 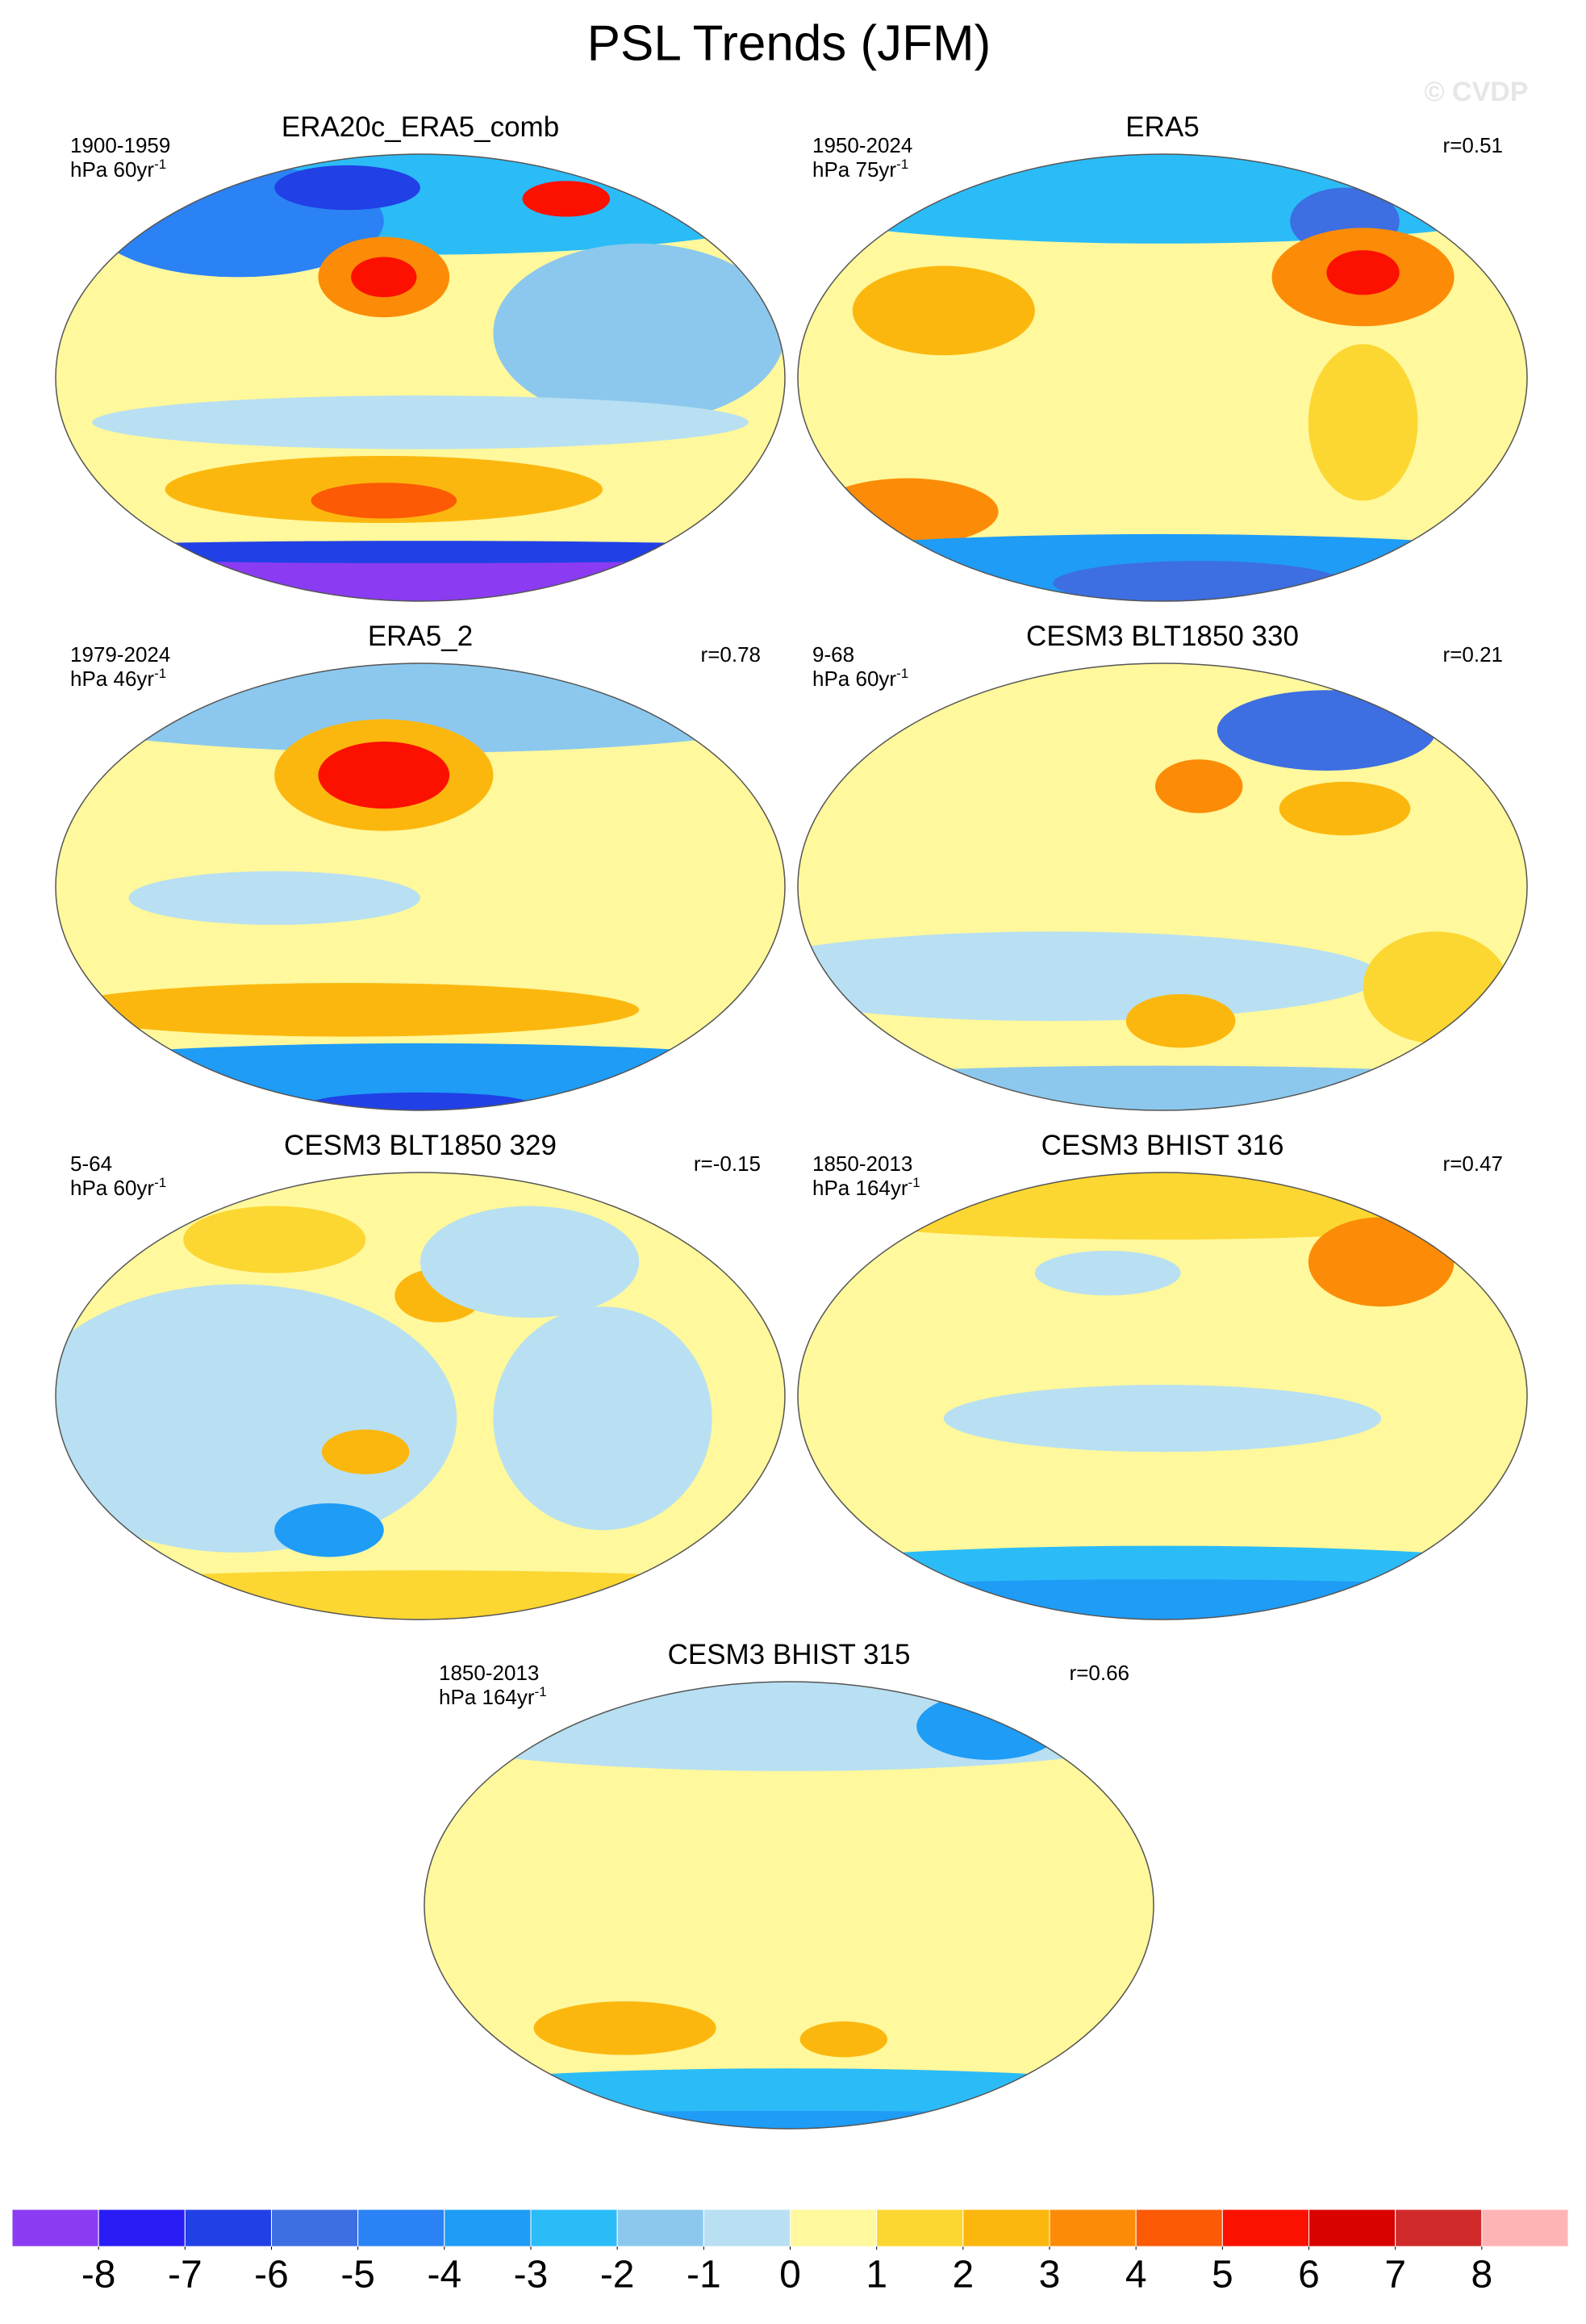 I want to click on colorbar-label: 7, so click(x=1395, y=2275).